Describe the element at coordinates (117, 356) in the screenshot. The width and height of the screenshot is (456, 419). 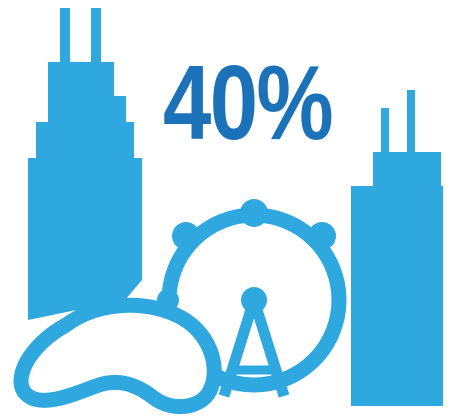
I see `cloud-gate-bean-icon` at that location.